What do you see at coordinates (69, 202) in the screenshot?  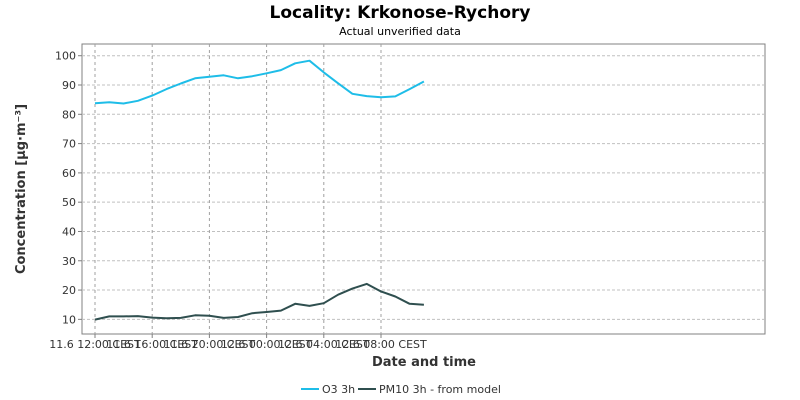 I see `y-tick-label: 50` at bounding box center [69, 202].